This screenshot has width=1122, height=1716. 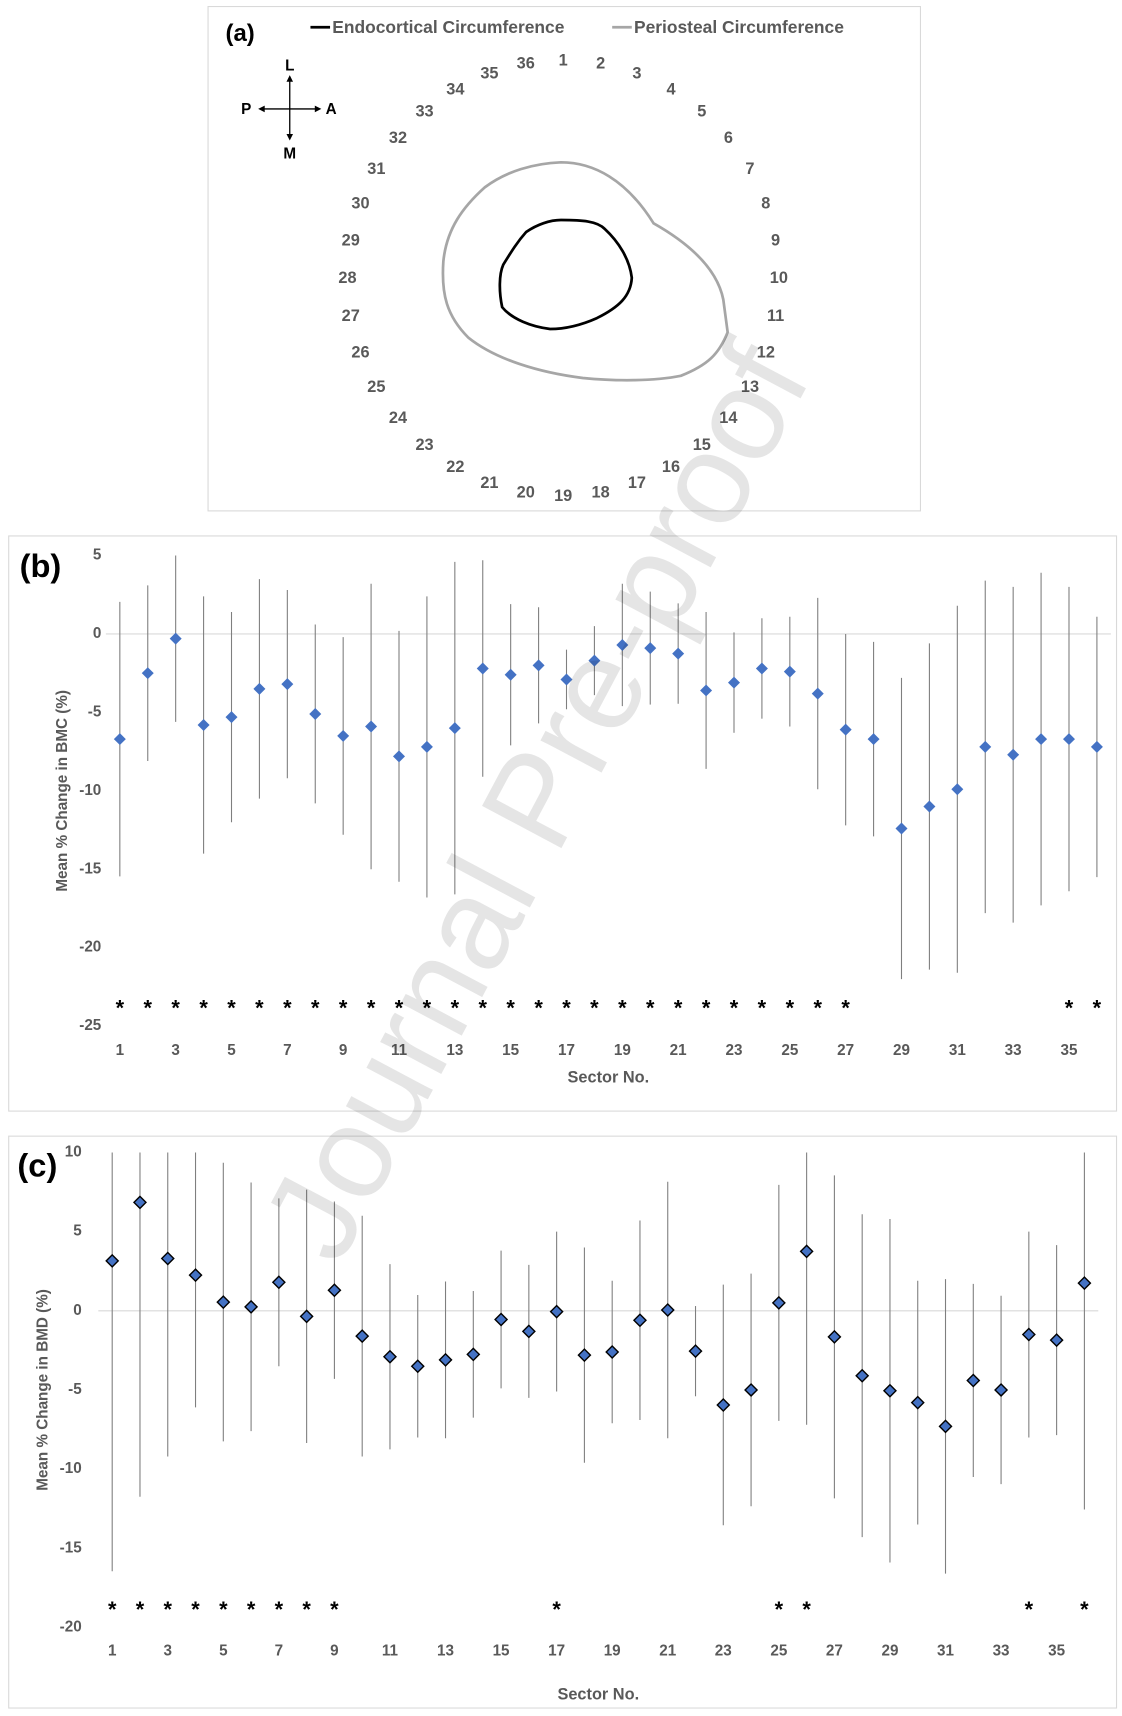 I want to click on x-tick-label: 1, so click(x=120, y=1050).